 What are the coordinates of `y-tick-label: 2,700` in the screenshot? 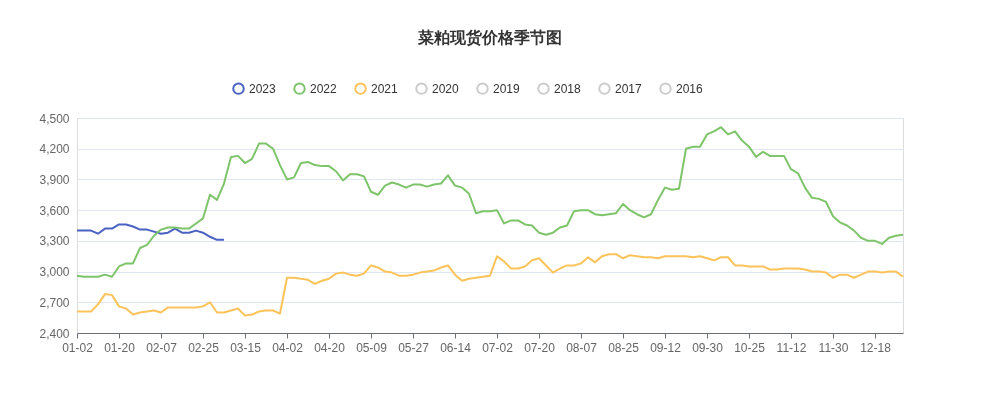 It's located at (54, 302).